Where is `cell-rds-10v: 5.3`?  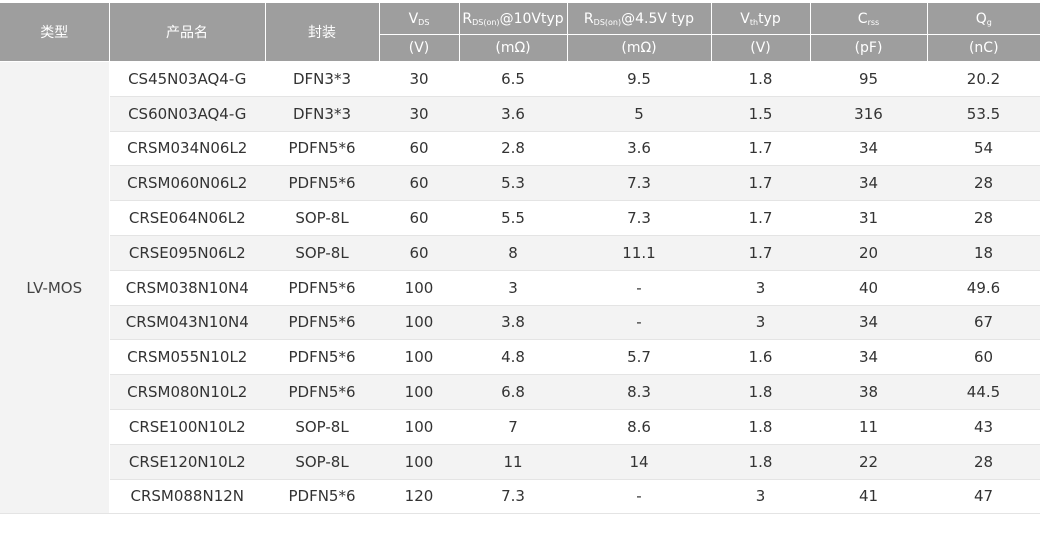 cell-rds-10v: 5.3 is located at coordinates (513, 183).